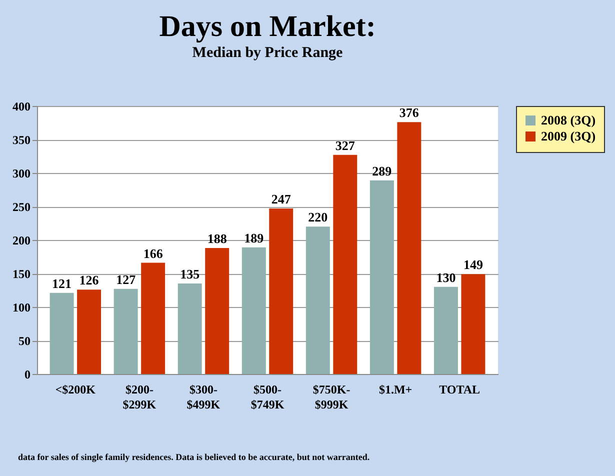 The image size is (615, 476). What do you see at coordinates (203, 397) in the screenshot?
I see `x-tick-label: $300-$499K` at bounding box center [203, 397].